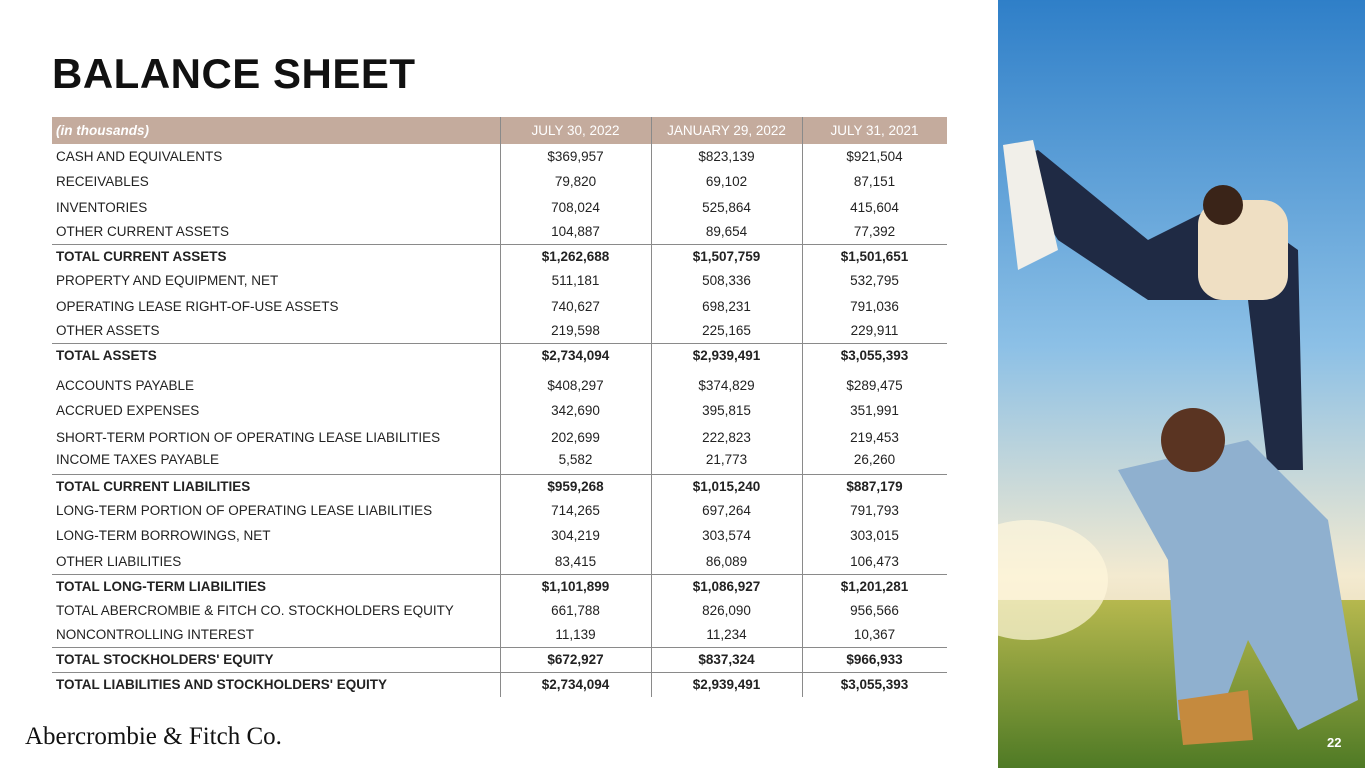 This screenshot has height=768, width=1365. Describe the element at coordinates (575, 486) in the screenshot. I see `row-value: $959,268` at that location.